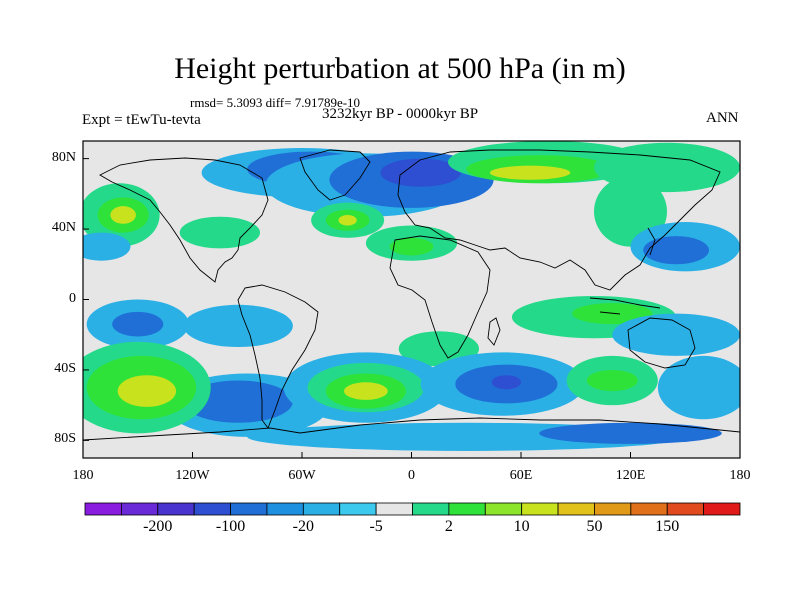 The image size is (800, 600). Describe the element at coordinates (722, 118) in the screenshot. I see `season-label: ANN` at that location.